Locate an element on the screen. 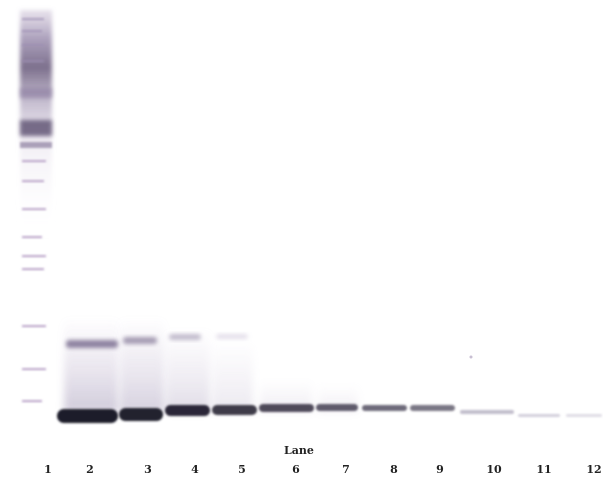 The image size is (603, 478). lane-smears is located at coordinates (211, 365).